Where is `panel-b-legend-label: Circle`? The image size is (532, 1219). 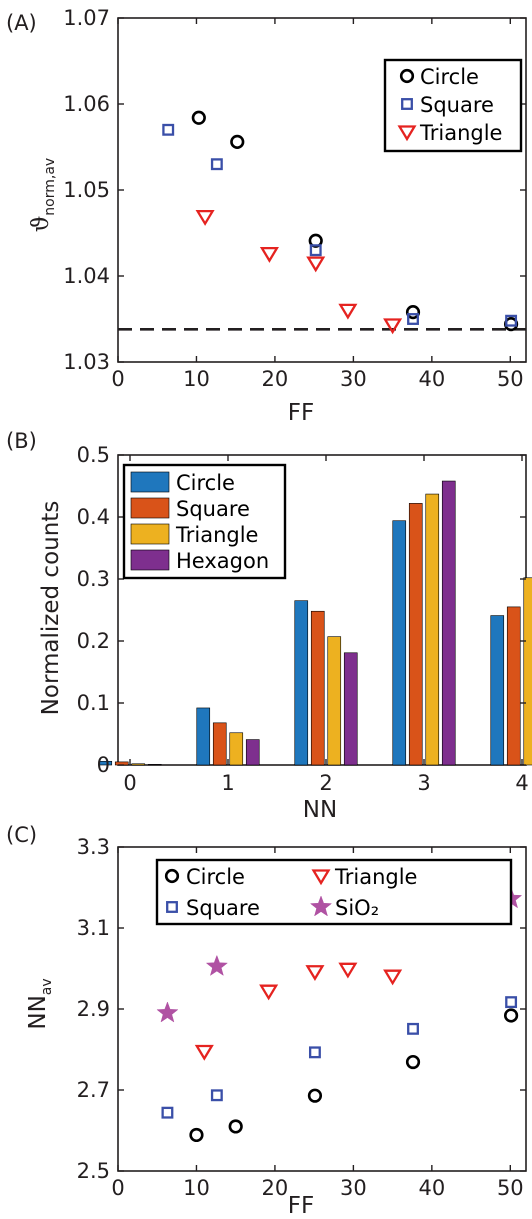 panel-b-legend-label: Circle is located at coordinates (205, 483).